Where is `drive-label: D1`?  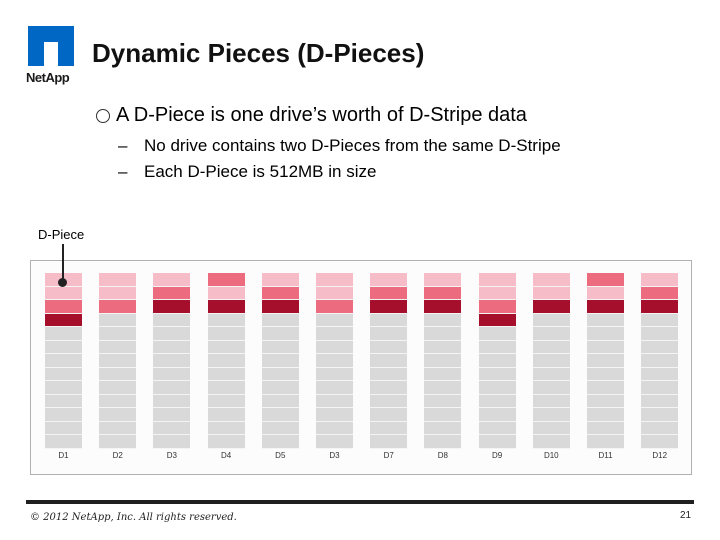 drive-label: D1 is located at coordinates (63, 455).